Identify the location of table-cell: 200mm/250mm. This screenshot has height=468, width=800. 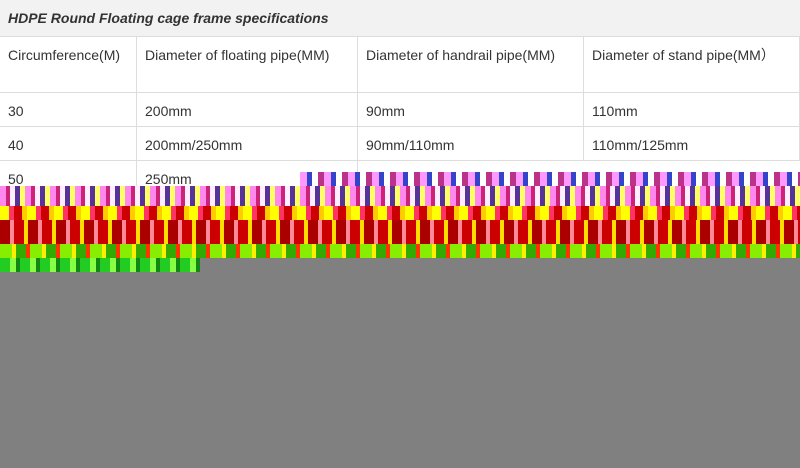
(247, 144).